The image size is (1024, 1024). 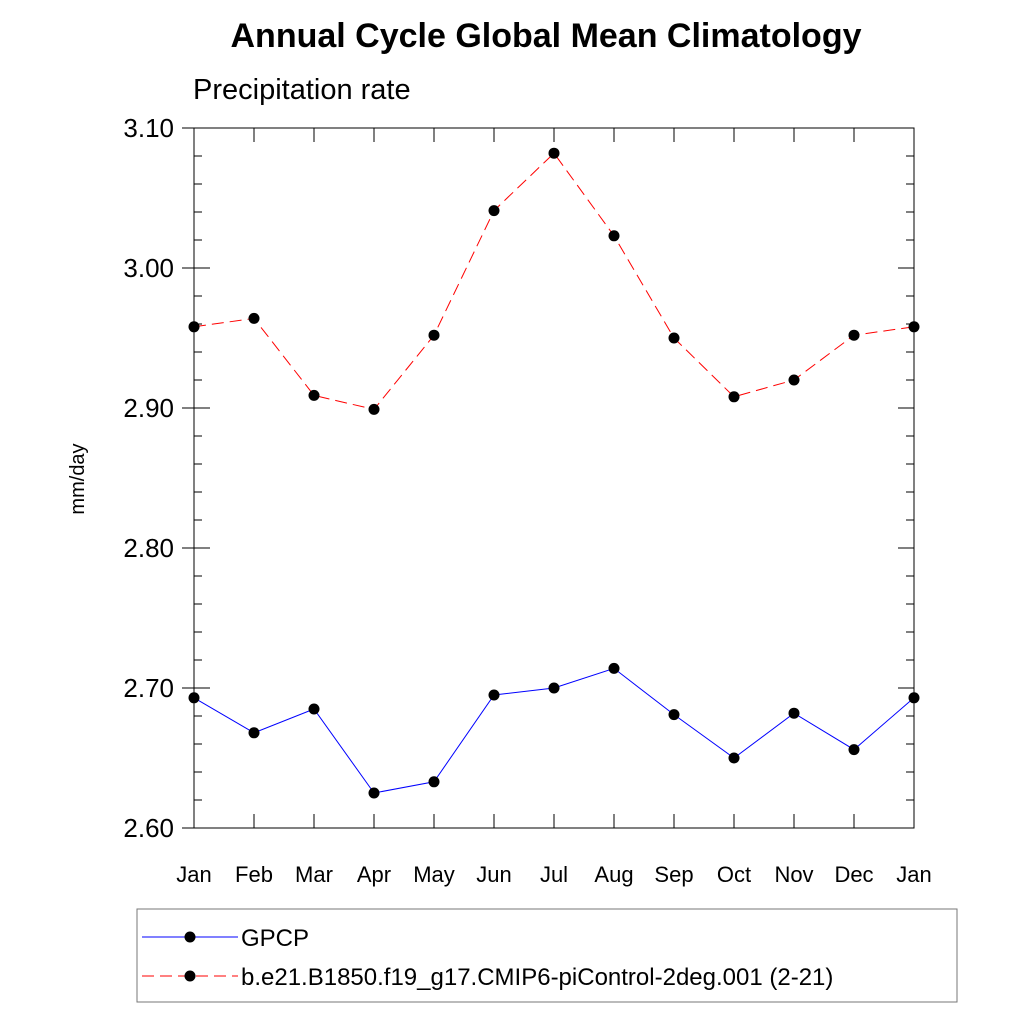 I want to click on x-tick-label: Feb, so click(x=254, y=874).